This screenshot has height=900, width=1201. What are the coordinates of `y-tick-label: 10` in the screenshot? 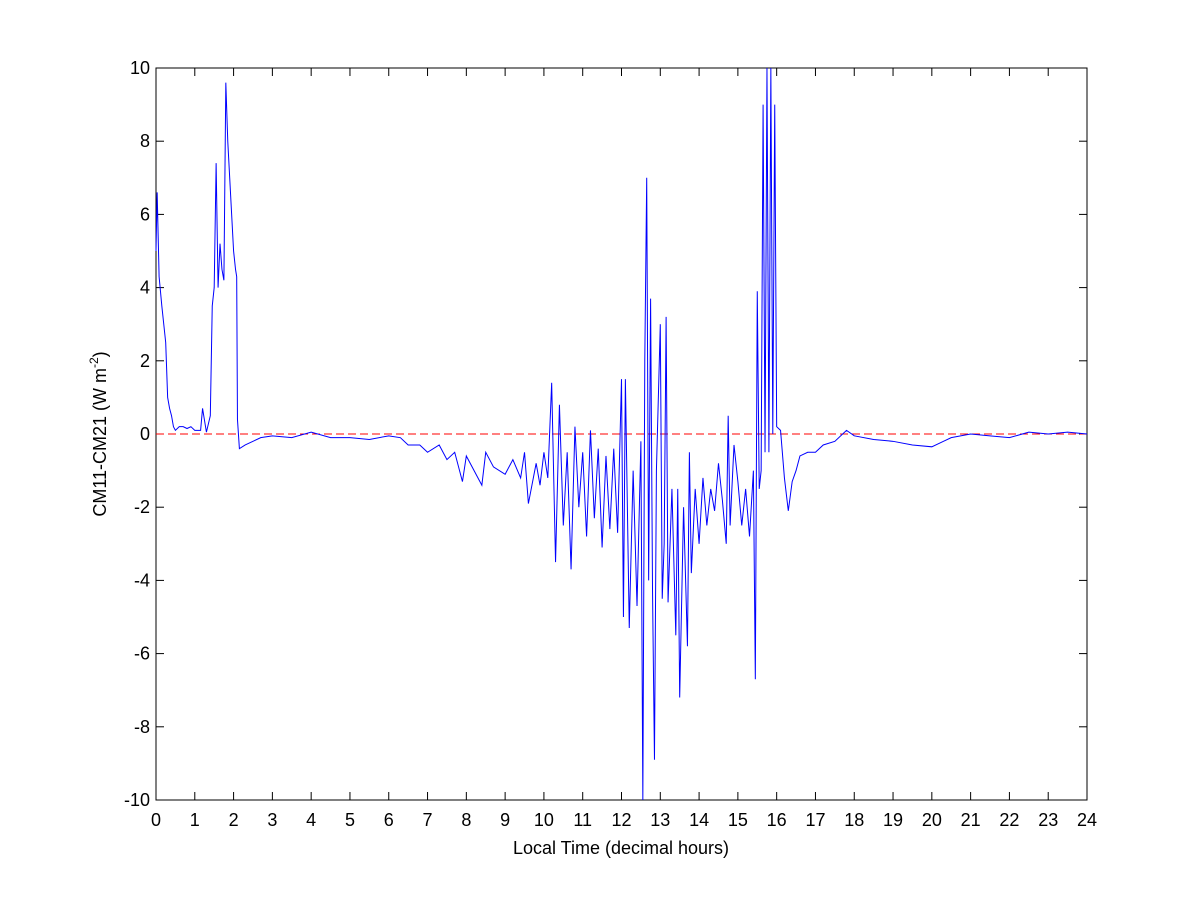 It's located at (140, 68).